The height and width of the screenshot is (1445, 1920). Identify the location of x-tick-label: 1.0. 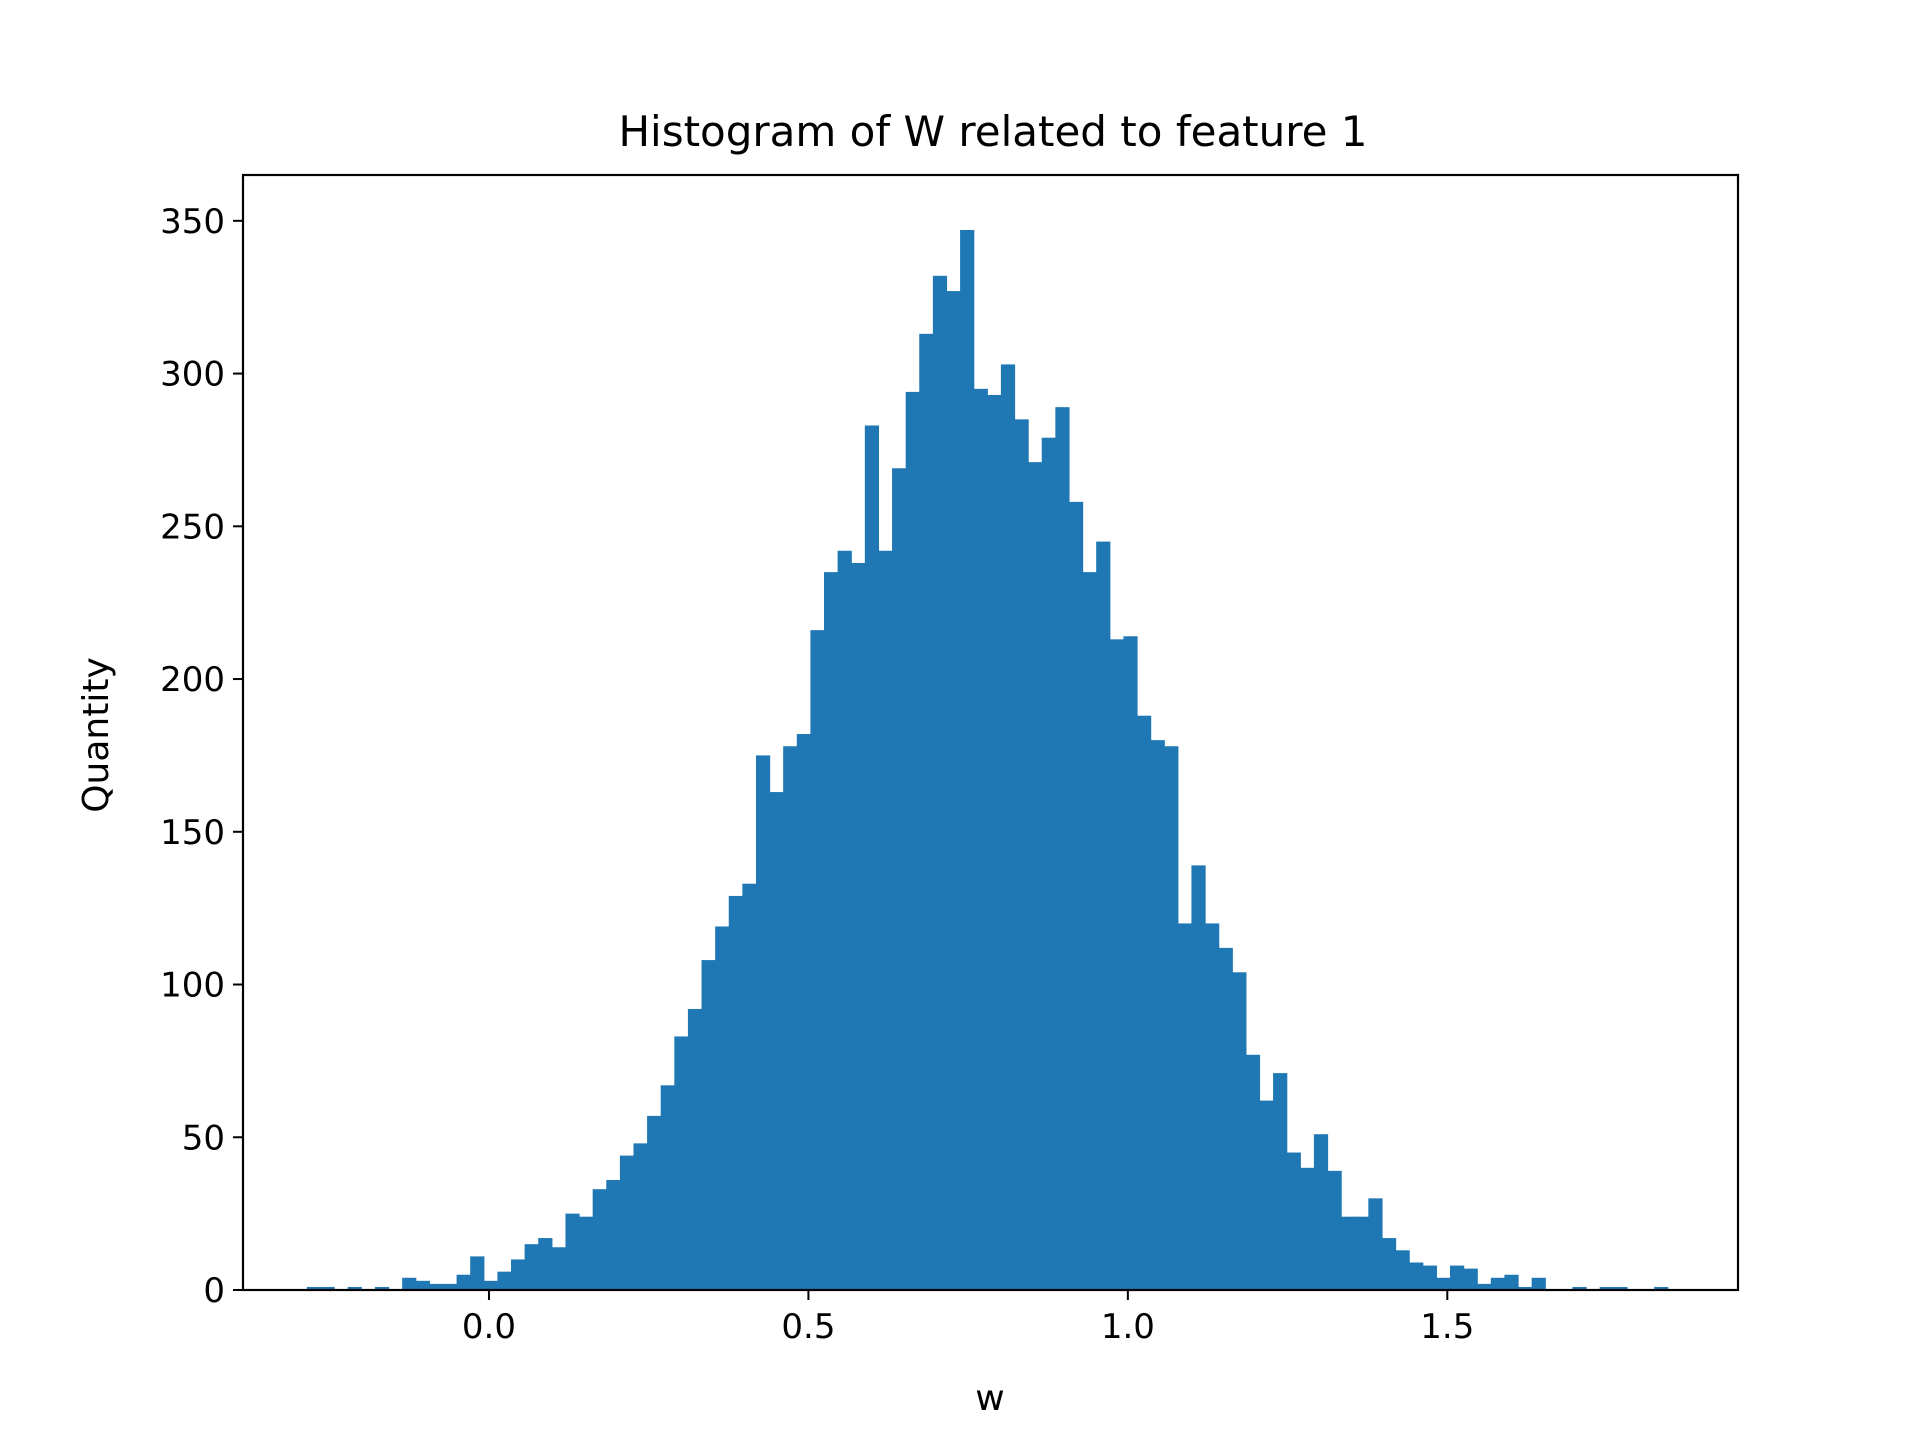
(1128, 1327).